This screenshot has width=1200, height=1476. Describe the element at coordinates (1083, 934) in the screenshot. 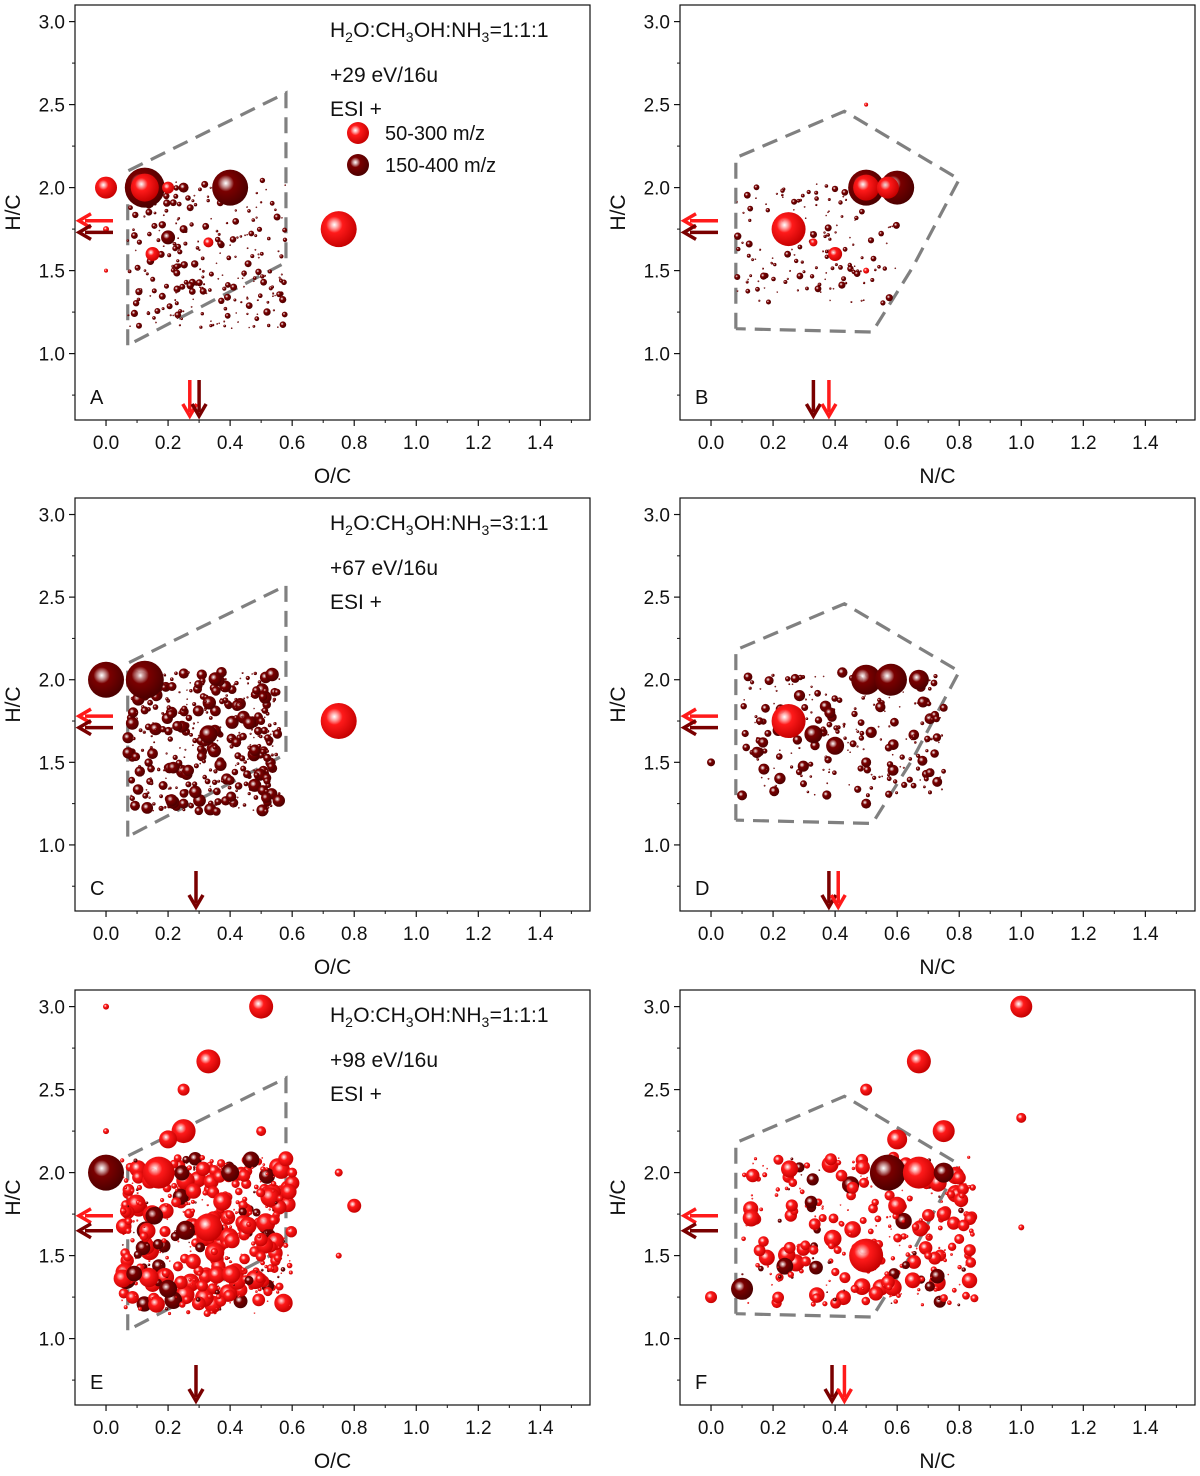

I see `x-tick-label: 1.2` at that location.